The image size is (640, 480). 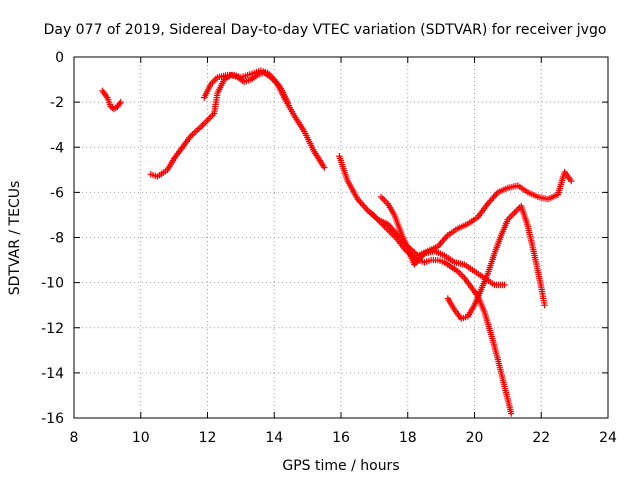 I want to click on x-tick-label: 16, so click(x=341, y=438).